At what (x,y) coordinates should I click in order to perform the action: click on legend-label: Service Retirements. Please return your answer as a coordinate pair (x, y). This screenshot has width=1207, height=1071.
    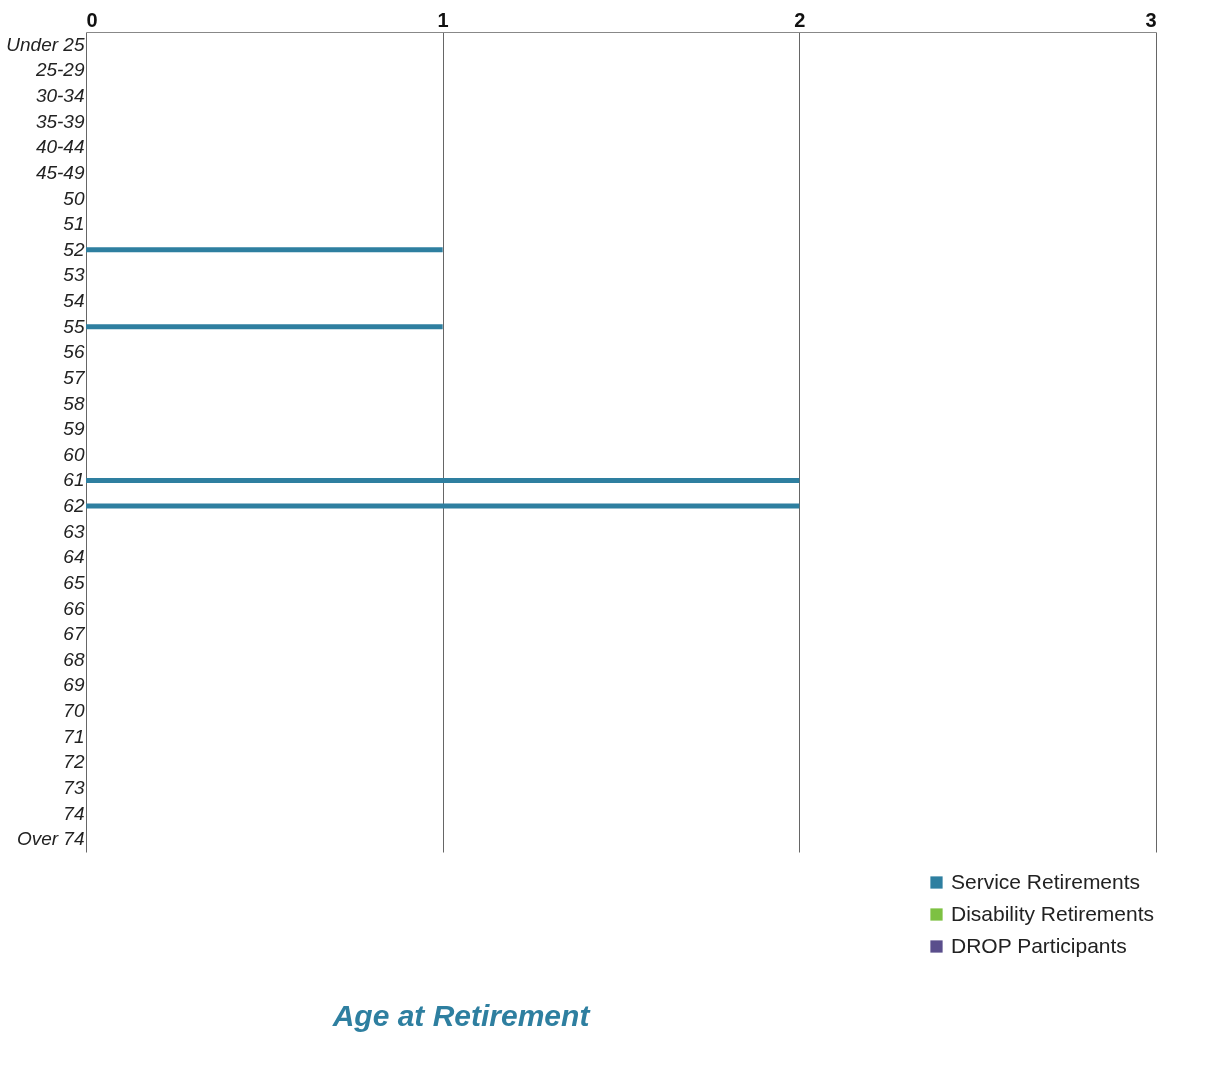
    Looking at the image, I should click on (1046, 881).